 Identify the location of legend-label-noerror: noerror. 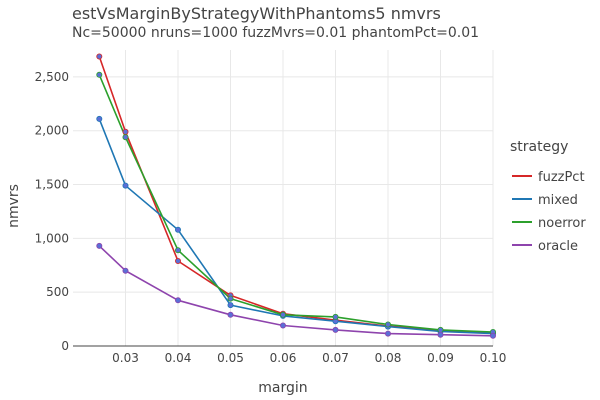
(562, 223).